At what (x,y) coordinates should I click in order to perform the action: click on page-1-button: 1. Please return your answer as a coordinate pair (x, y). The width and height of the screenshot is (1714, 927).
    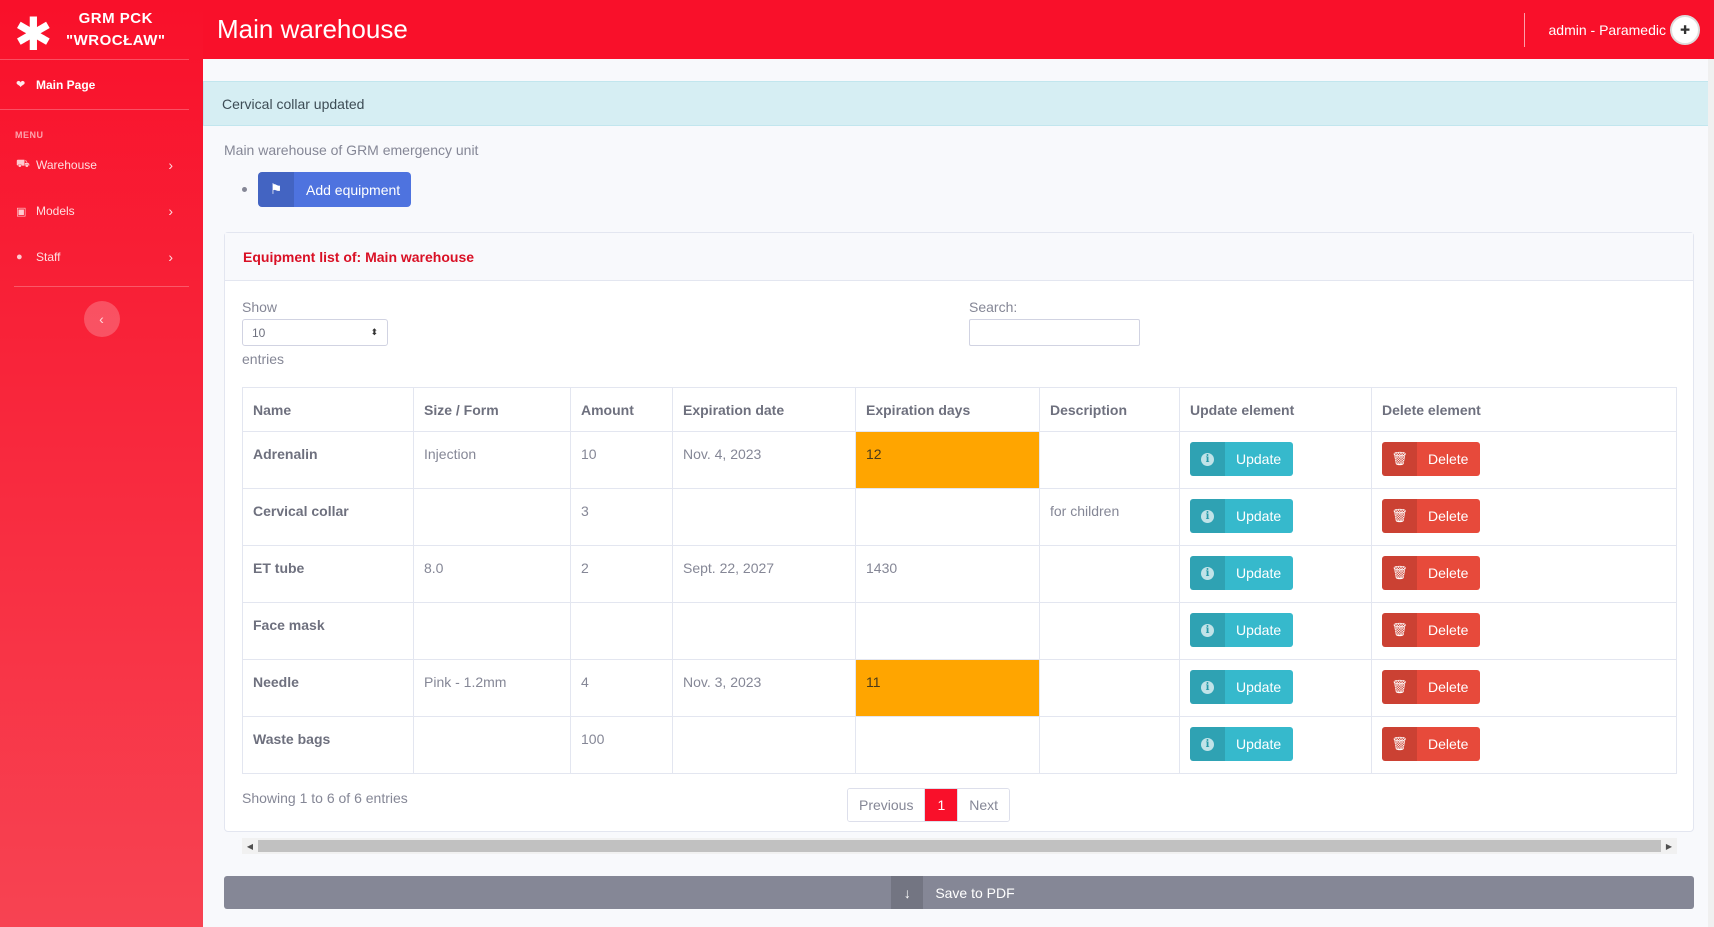
    Looking at the image, I should click on (941, 805).